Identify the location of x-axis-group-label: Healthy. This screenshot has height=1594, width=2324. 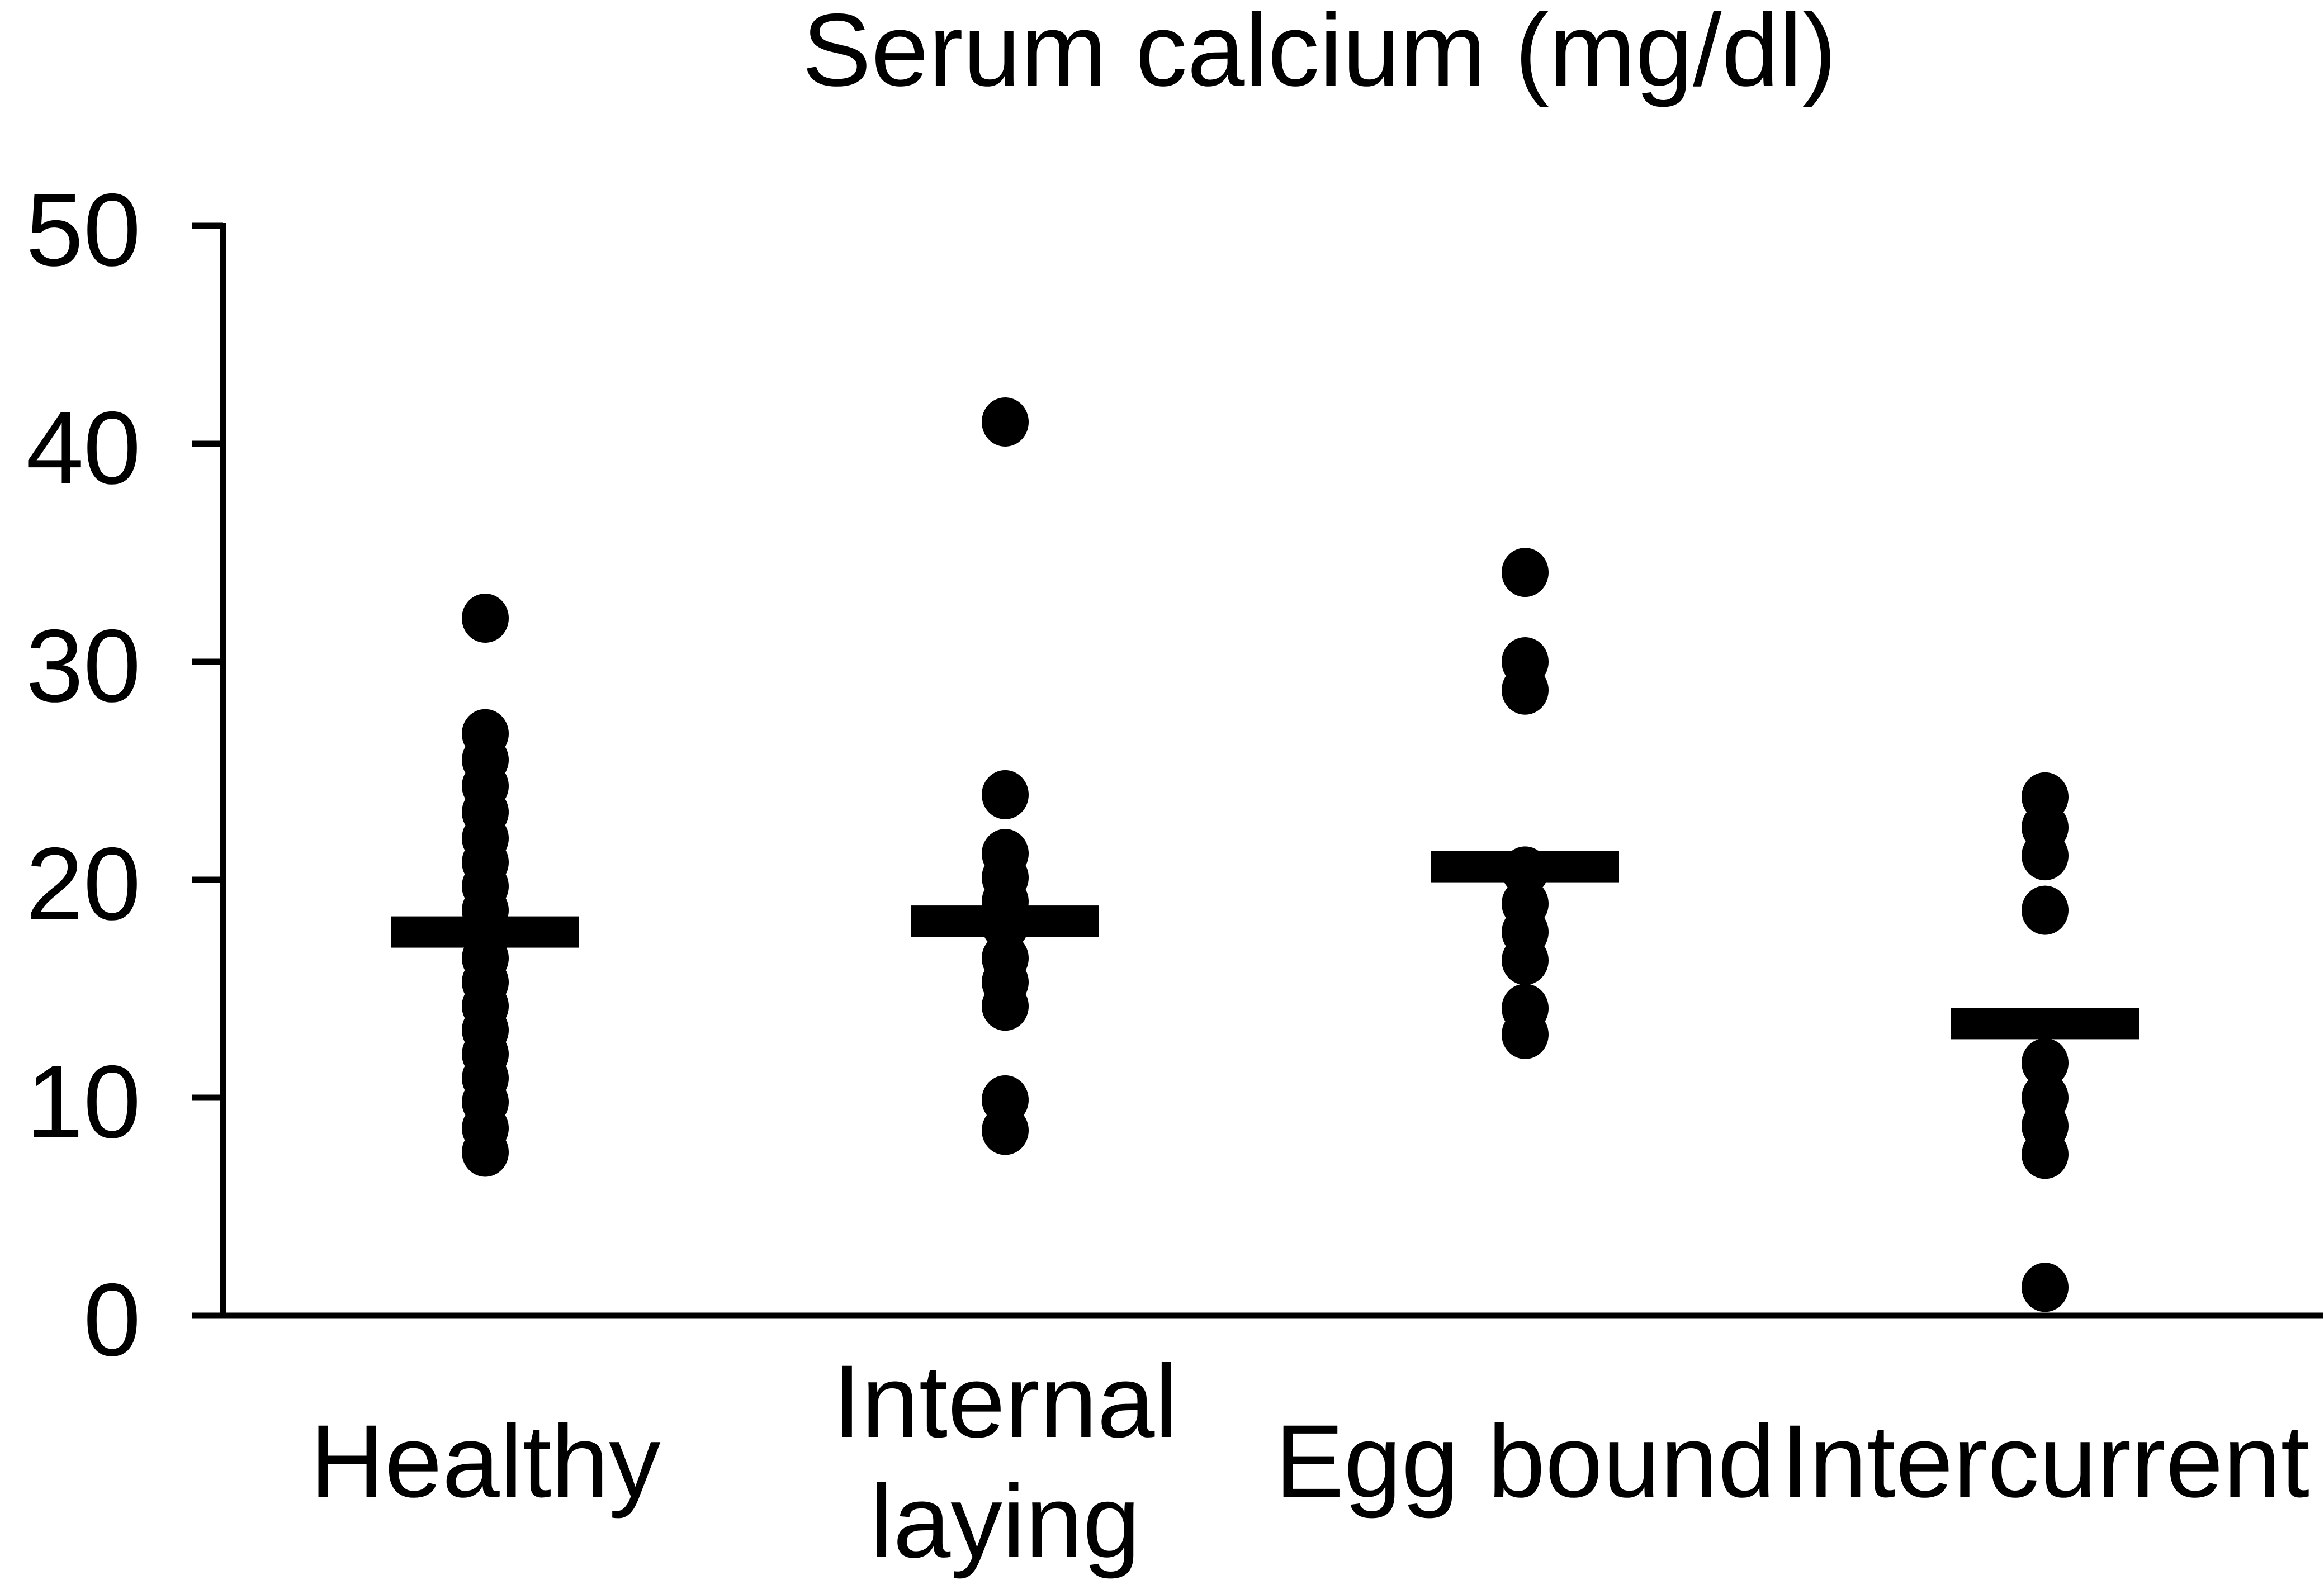
(485, 1461).